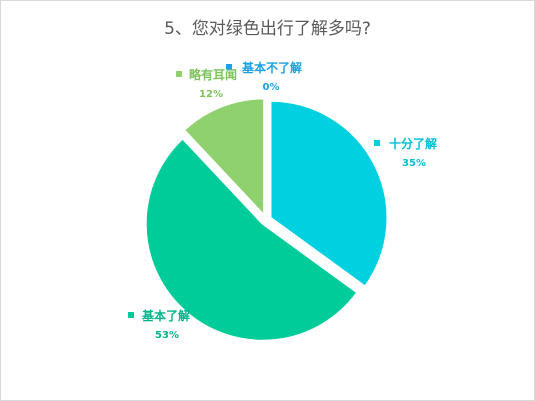  I want to click on slice-heard-of, so click(224, 157).